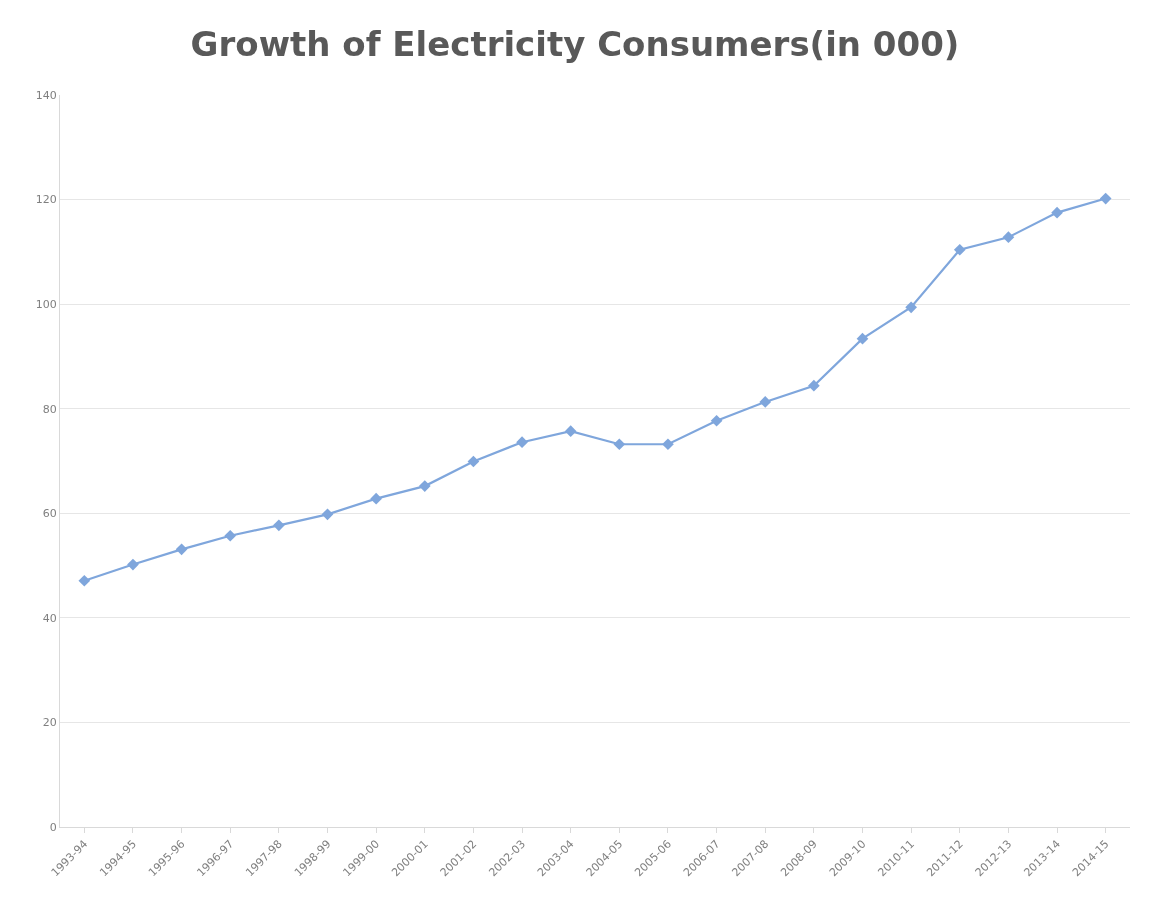  What do you see at coordinates (46, 95) in the screenshot?
I see `y-tick-label: 140` at bounding box center [46, 95].